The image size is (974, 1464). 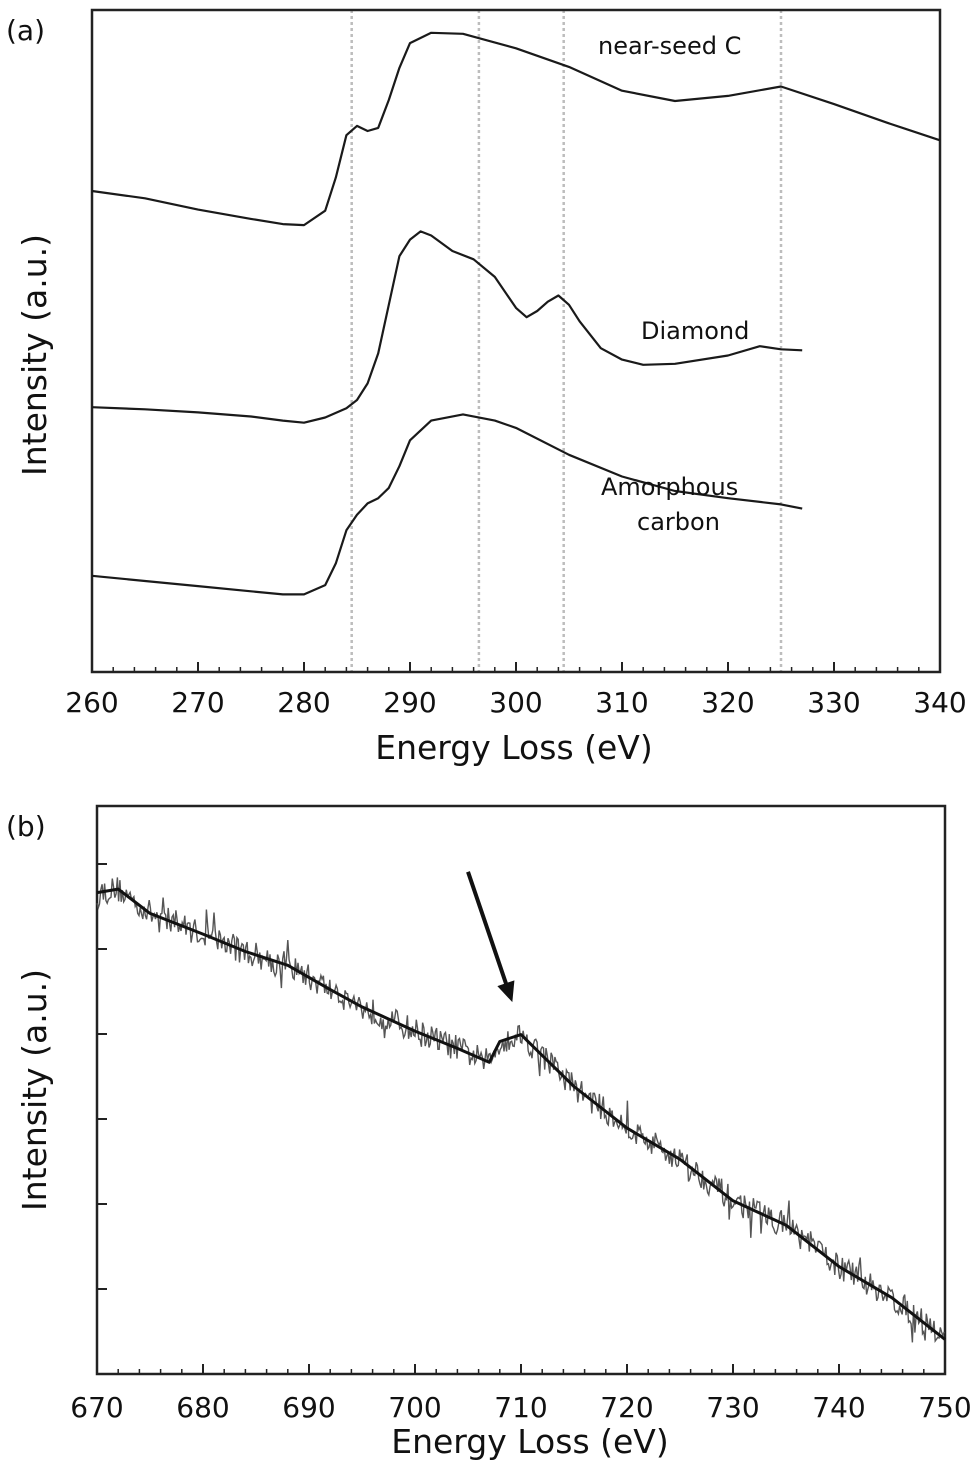 I want to click on label-near-seed-c: near-seed C, so click(x=669, y=46).